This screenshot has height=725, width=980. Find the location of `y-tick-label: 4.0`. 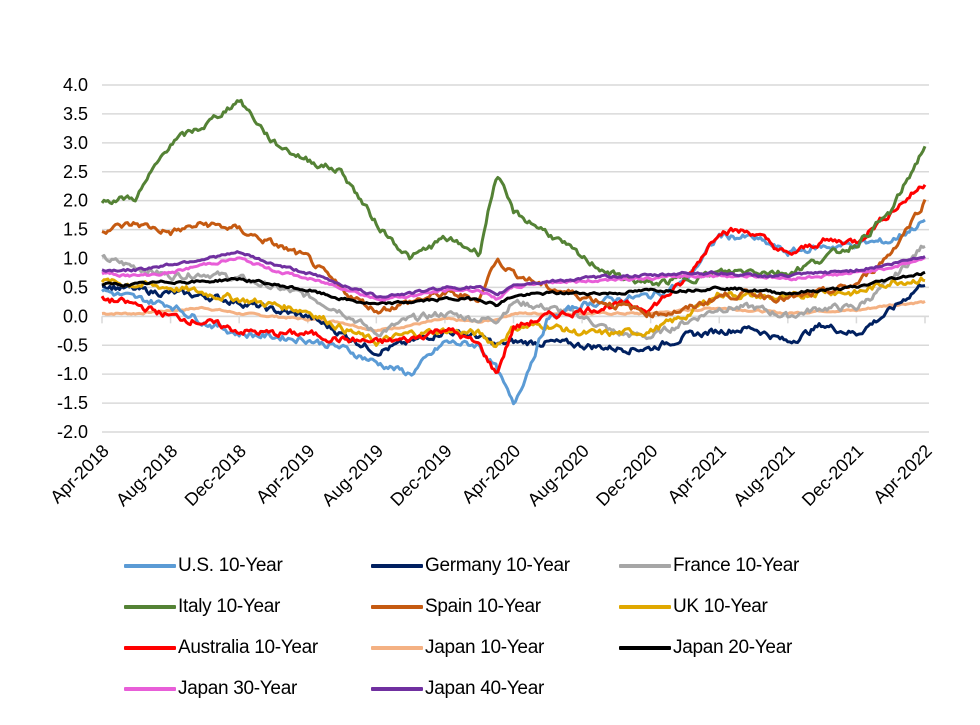

y-tick-label: 4.0 is located at coordinates (75, 85).